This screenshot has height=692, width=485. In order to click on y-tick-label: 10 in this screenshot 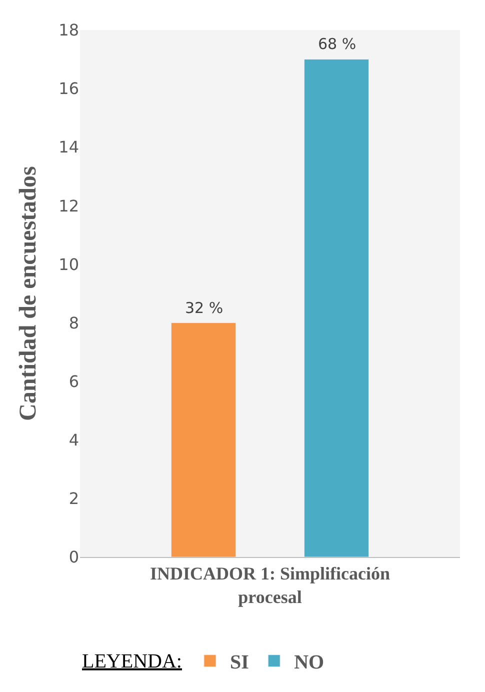, I will do `click(68, 264)`.